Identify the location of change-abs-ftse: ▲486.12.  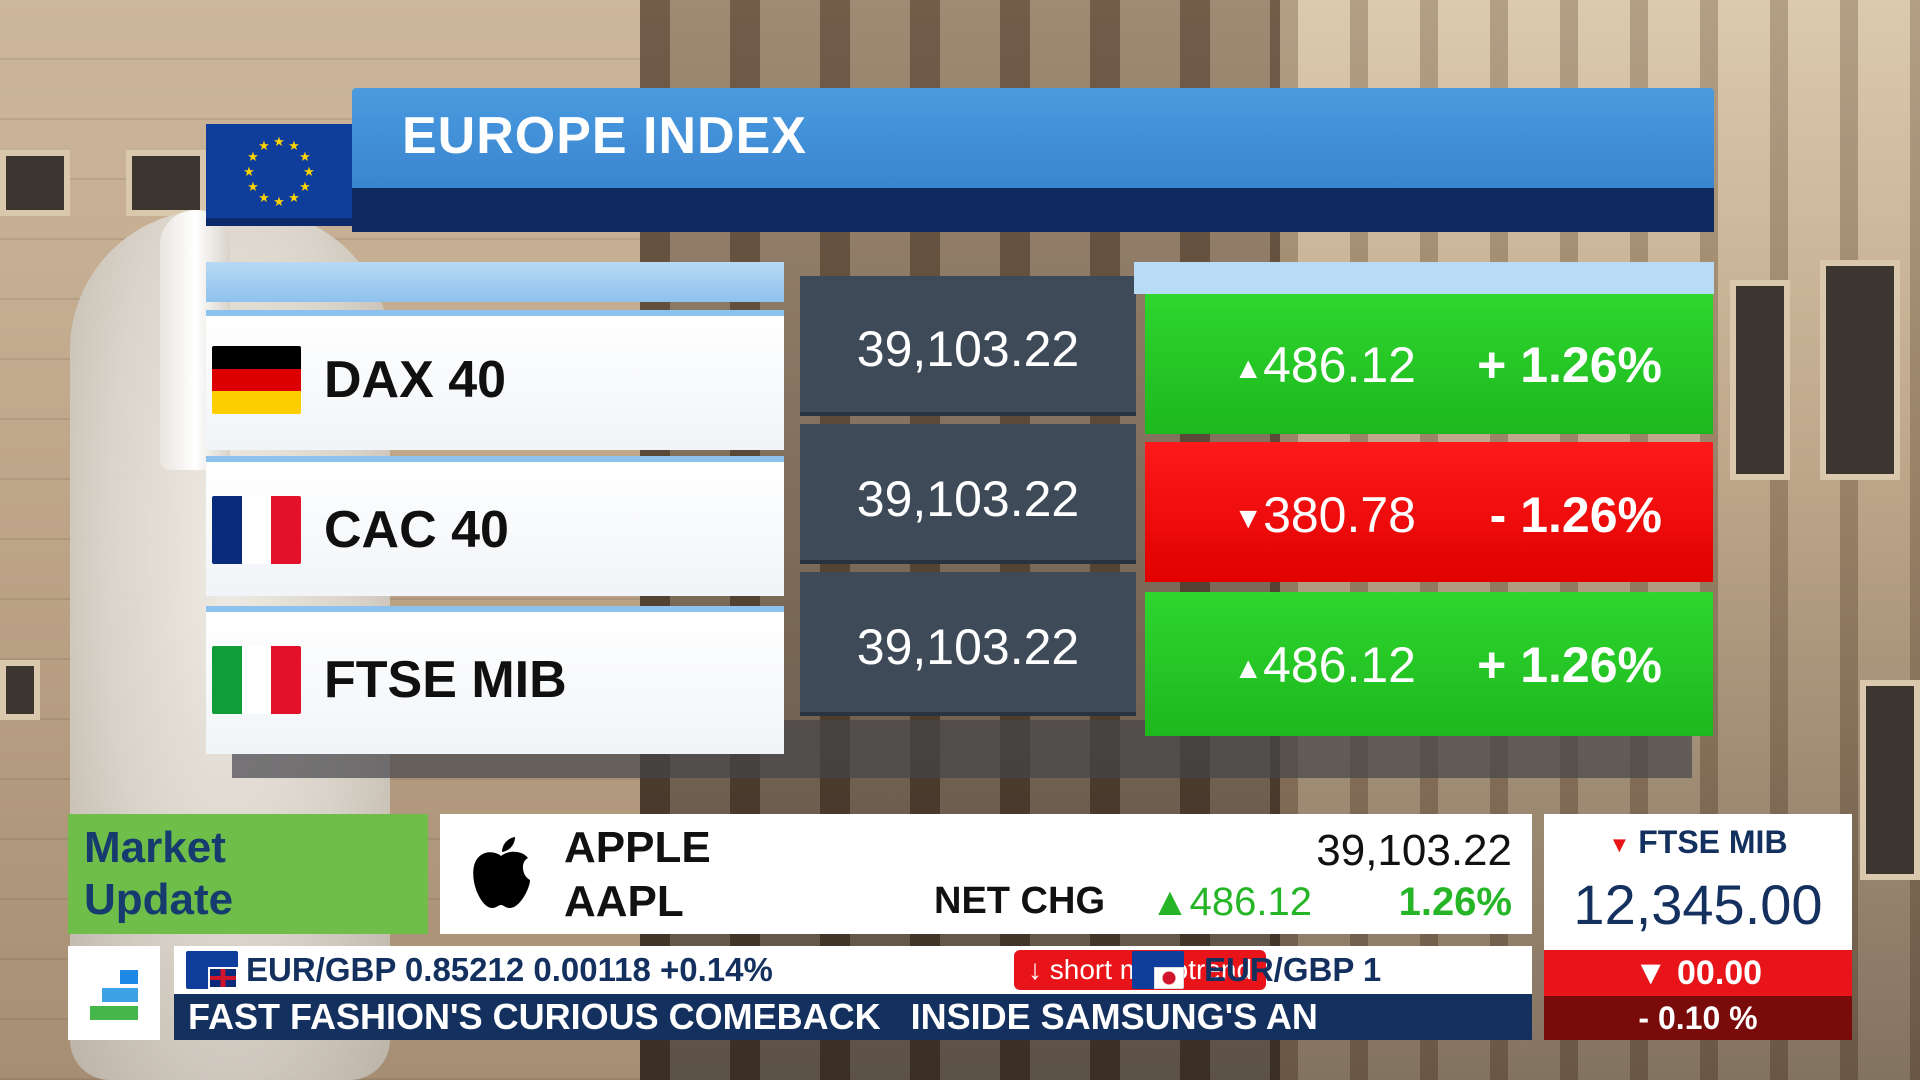
(1324, 665).